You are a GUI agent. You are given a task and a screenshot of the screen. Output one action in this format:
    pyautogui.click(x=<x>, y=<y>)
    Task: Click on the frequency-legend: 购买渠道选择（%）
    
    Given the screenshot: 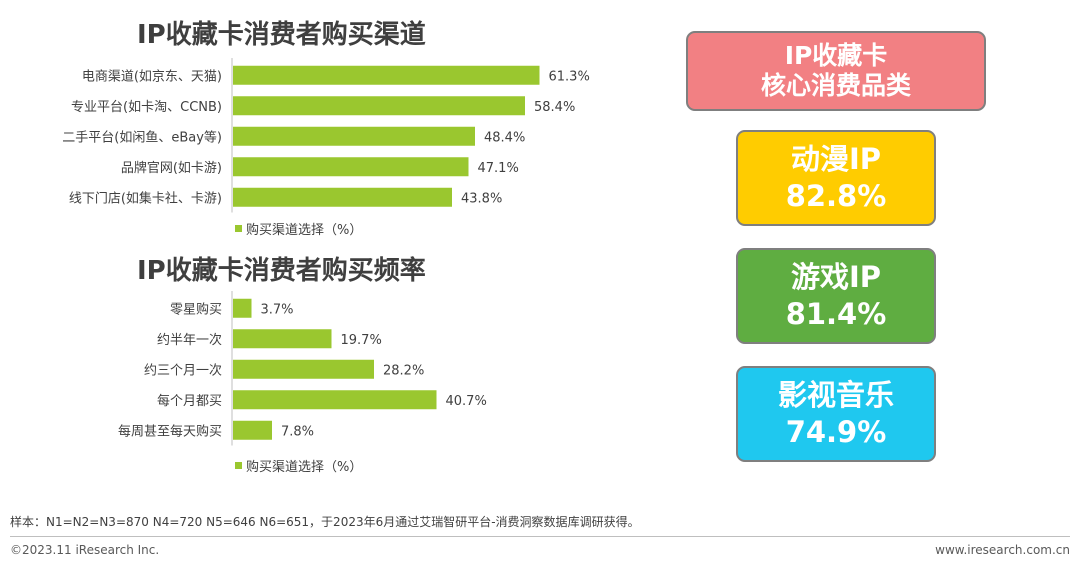 What is the action you would take?
    pyautogui.click(x=298, y=465)
    